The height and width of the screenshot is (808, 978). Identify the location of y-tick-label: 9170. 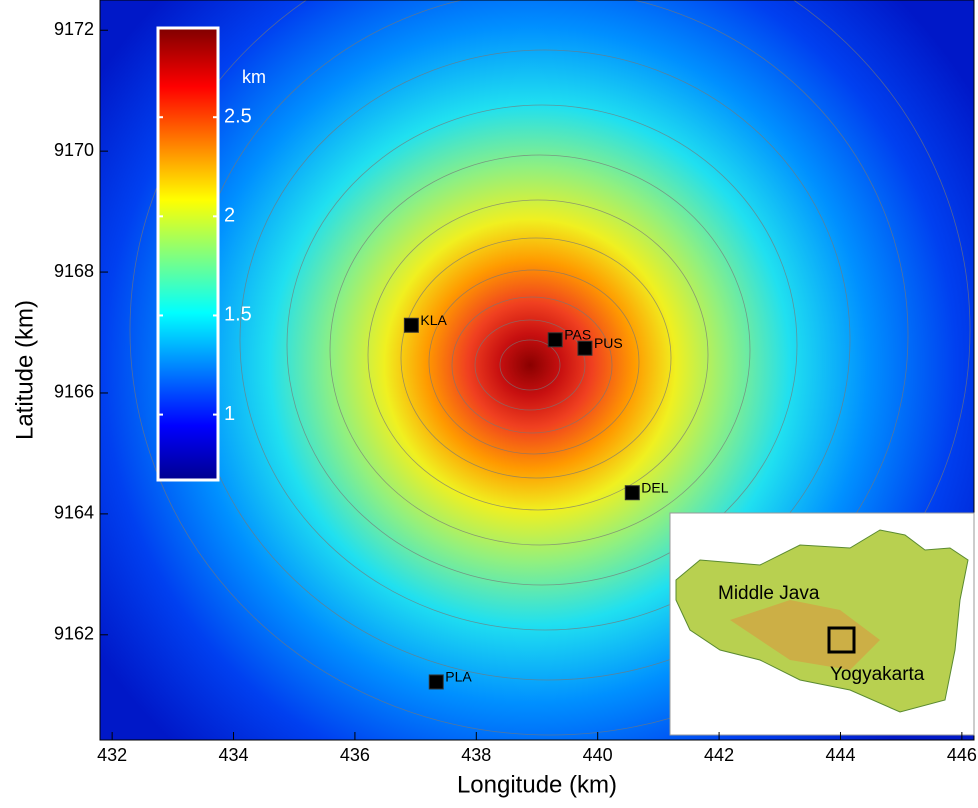
(74, 150).